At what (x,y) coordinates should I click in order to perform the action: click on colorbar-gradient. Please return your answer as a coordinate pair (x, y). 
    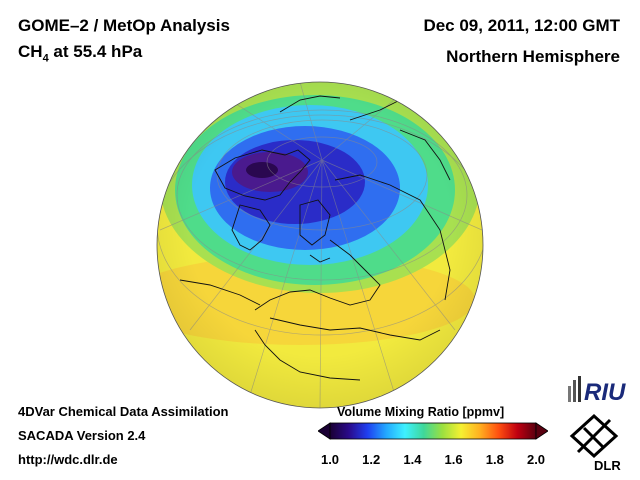
    Looking at the image, I should click on (433, 431).